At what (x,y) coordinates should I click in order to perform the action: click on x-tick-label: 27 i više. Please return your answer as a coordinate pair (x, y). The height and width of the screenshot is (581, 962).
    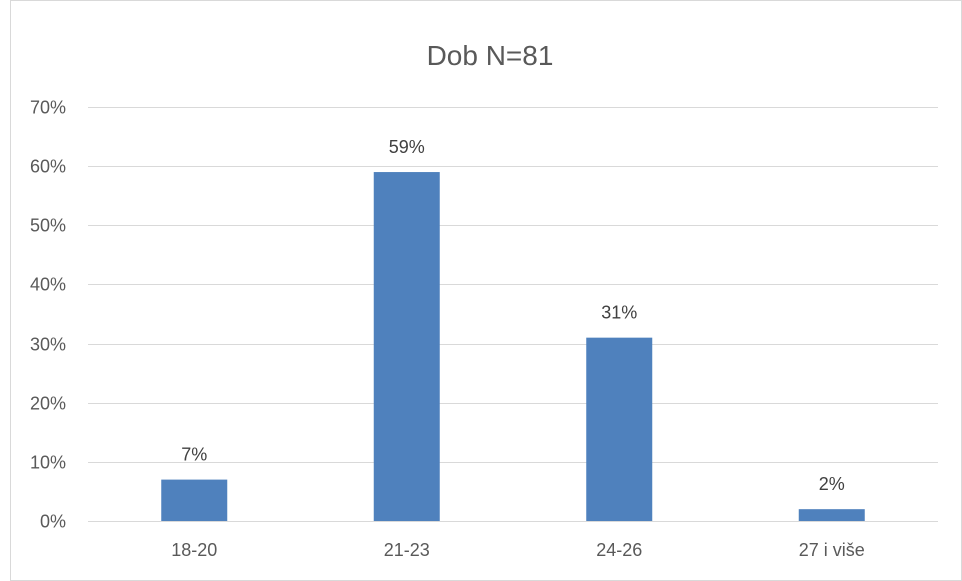
    Looking at the image, I should click on (832, 550).